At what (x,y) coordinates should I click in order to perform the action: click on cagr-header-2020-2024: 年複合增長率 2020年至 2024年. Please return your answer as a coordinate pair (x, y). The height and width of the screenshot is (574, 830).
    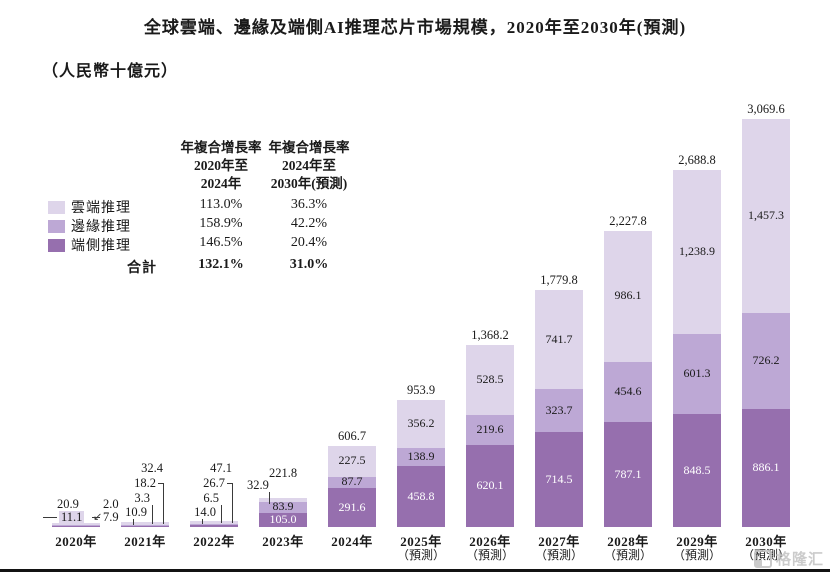
    Looking at the image, I should click on (221, 166).